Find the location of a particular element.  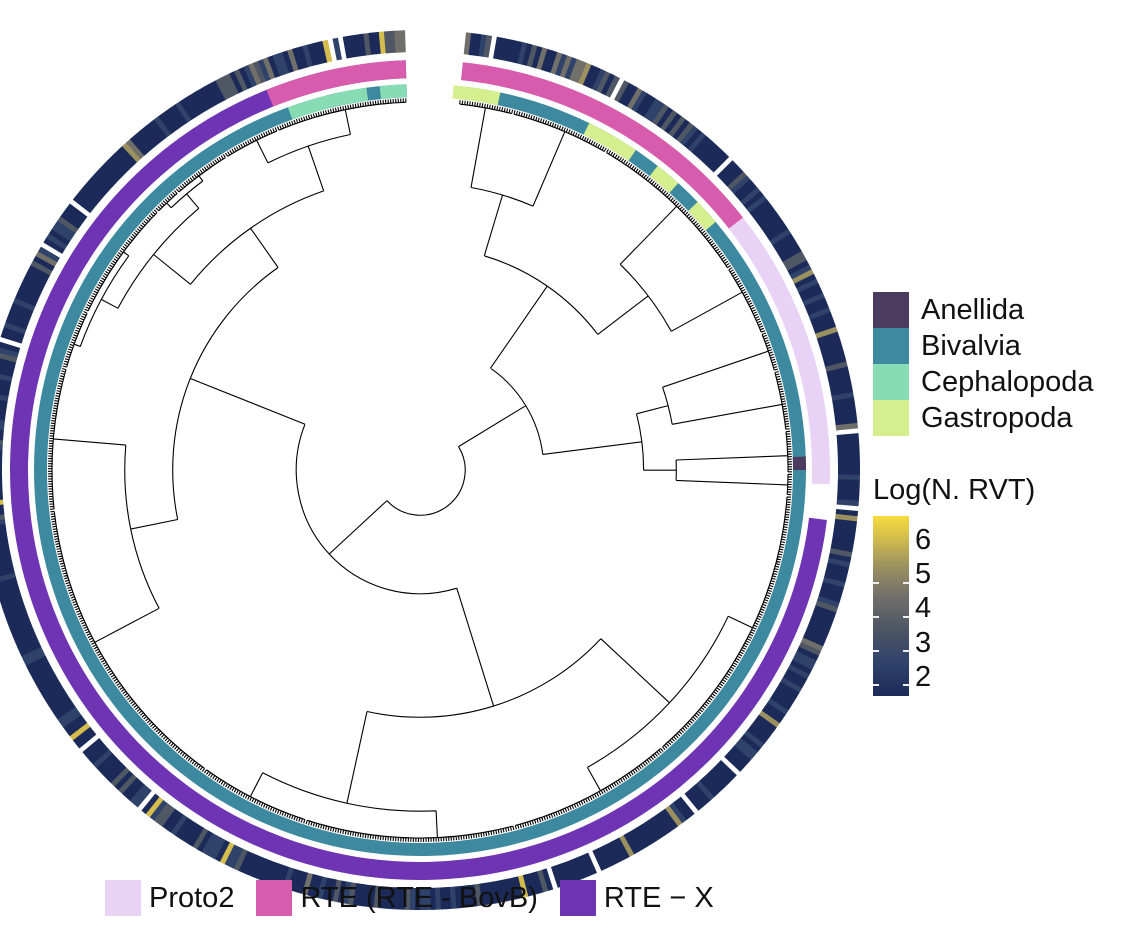

family-legend-label: RTE − X is located at coordinates (658, 897).